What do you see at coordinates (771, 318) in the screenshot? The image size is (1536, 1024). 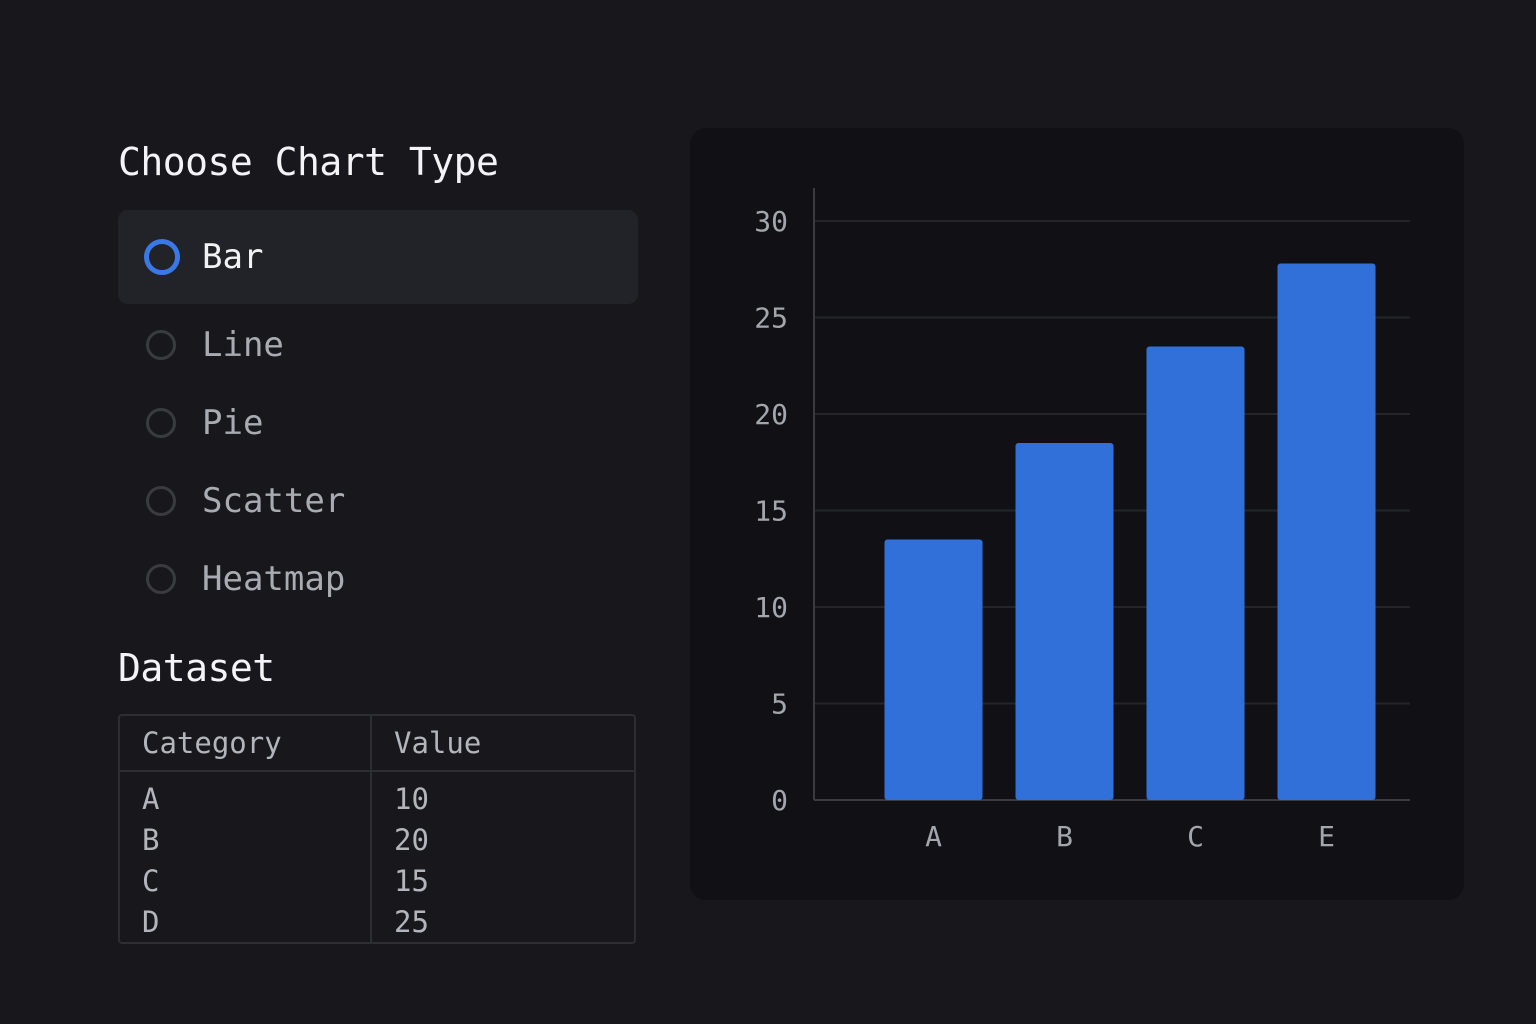 I see `y-tick-label: 25` at bounding box center [771, 318].